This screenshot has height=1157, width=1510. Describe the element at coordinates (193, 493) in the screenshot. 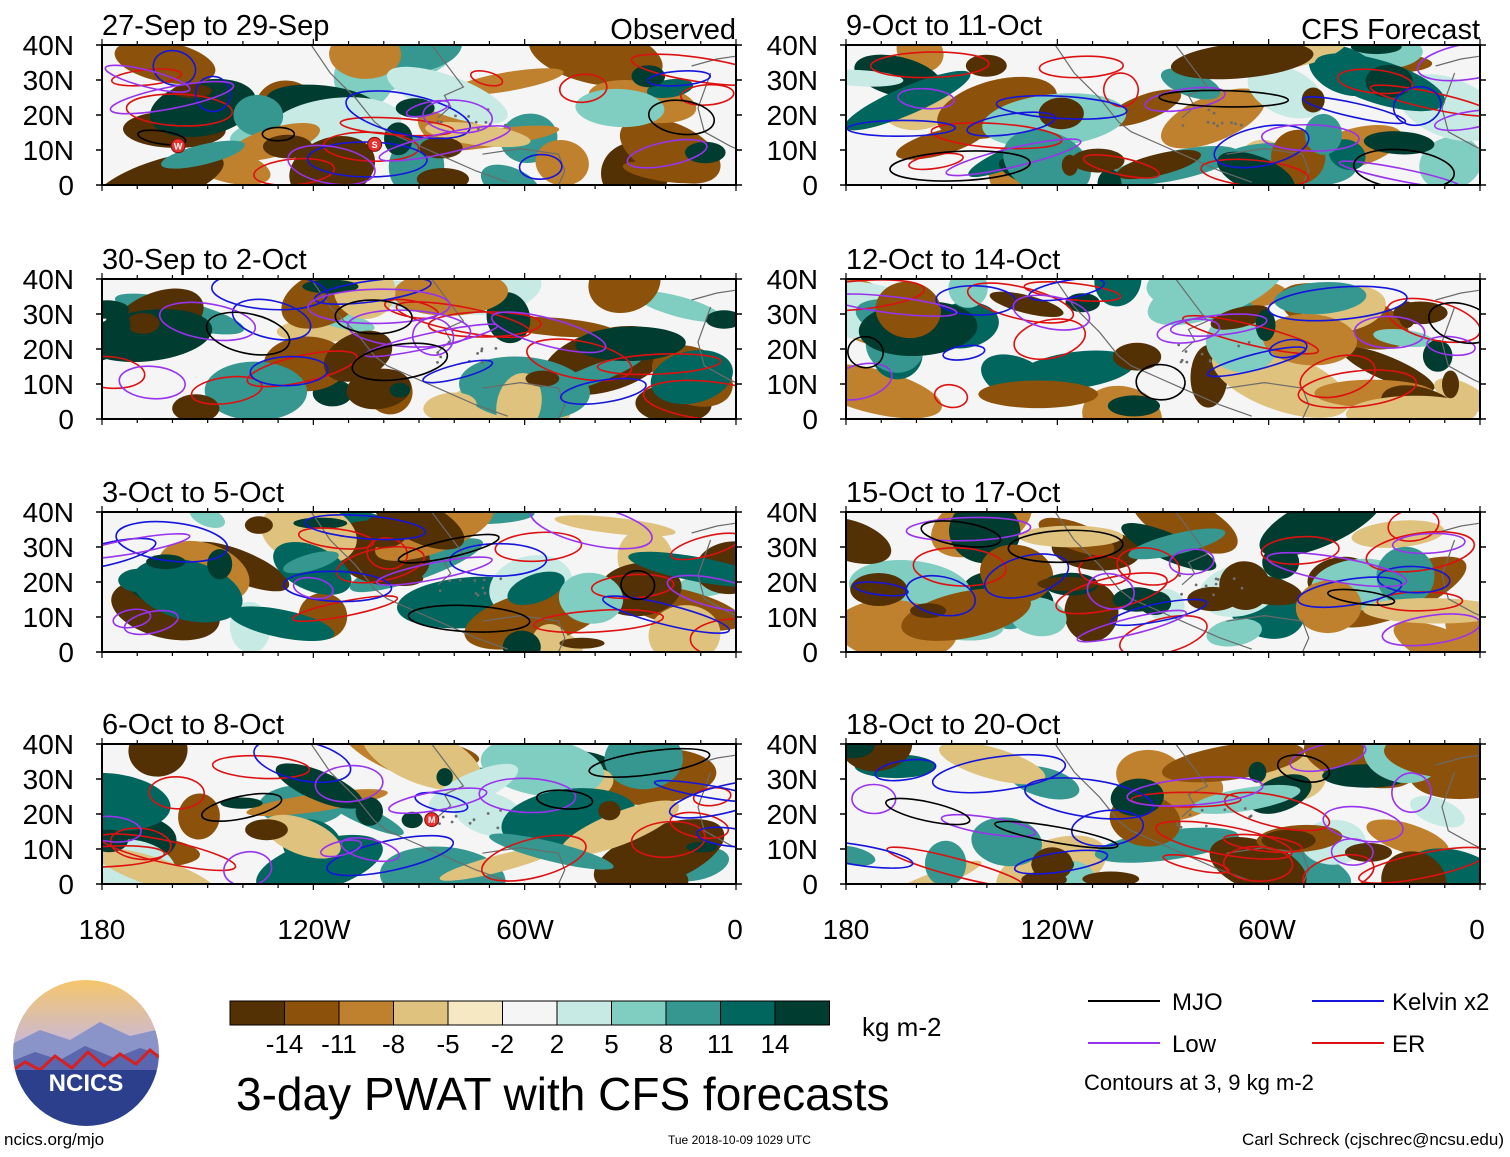

I see `panel-period: 3-Oct to 5-Oct` at that location.